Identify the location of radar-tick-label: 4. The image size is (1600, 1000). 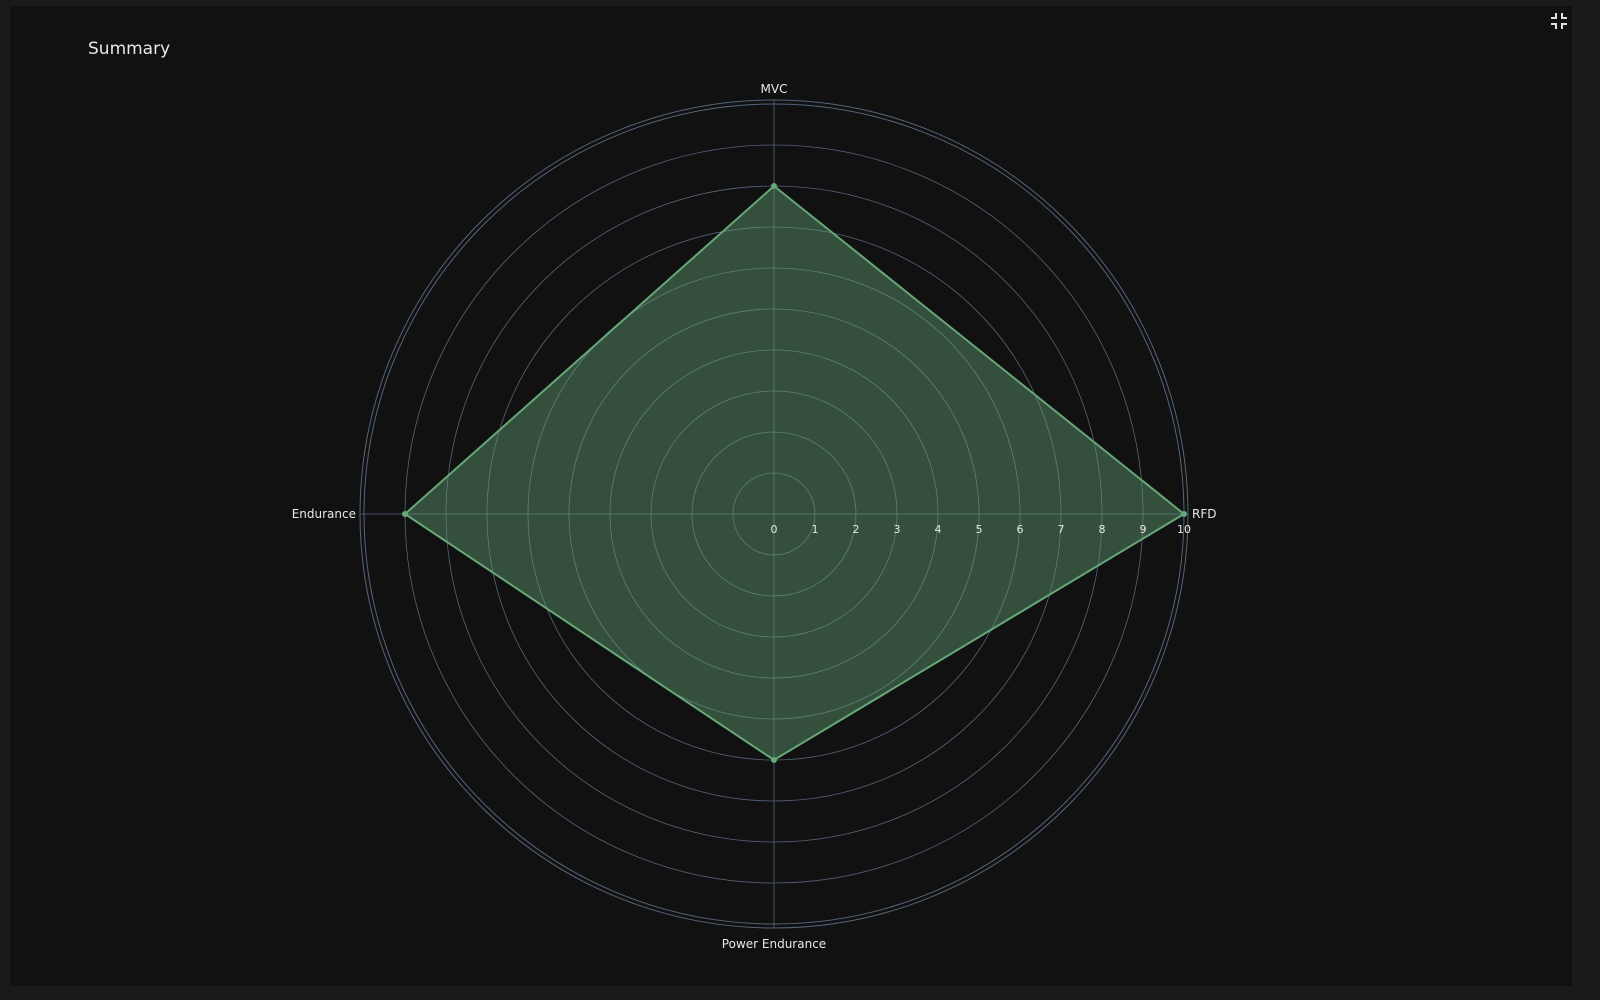
(938, 529).